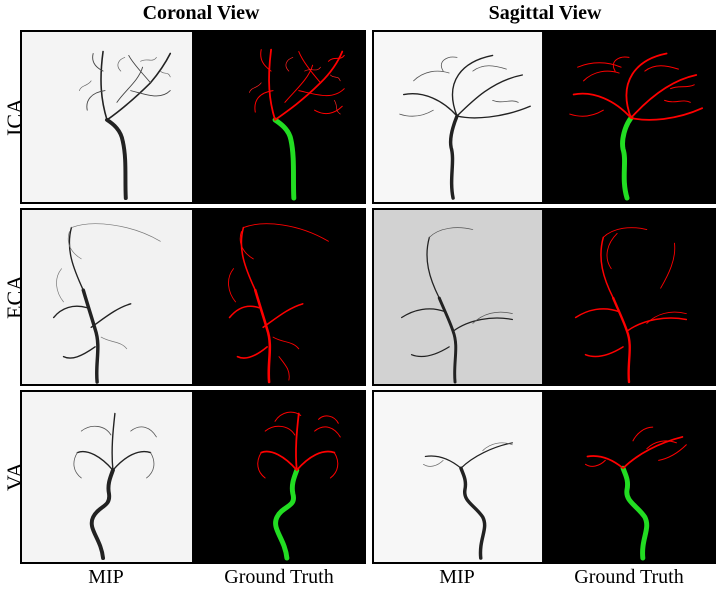 This screenshot has width=718, height=590. I want to click on ica-sagittal-gt-vessels, so click(636, 126).